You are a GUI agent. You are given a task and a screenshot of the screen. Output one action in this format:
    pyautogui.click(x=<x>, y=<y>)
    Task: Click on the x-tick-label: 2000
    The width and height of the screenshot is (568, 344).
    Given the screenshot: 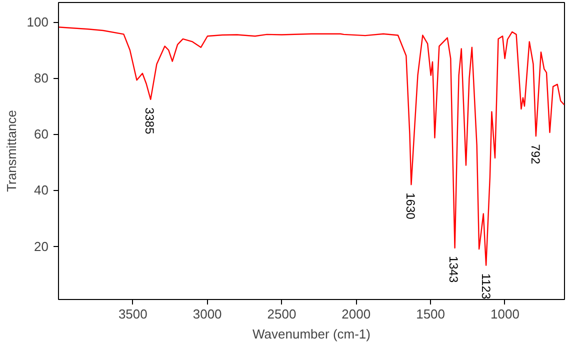 What is the action you would take?
    pyautogui.click(x=356, y=314)
    